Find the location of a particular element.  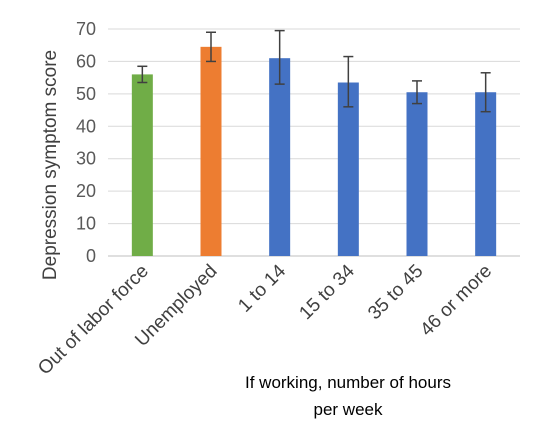

y-tick-label-70: 70 is located at coordinates (86, 29).